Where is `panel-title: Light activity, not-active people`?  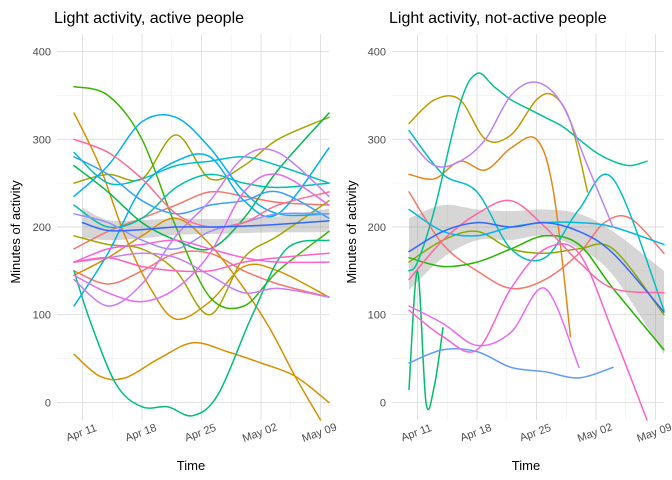
panel-title: Light activity, not-active people is located at coordinates (498, 18).